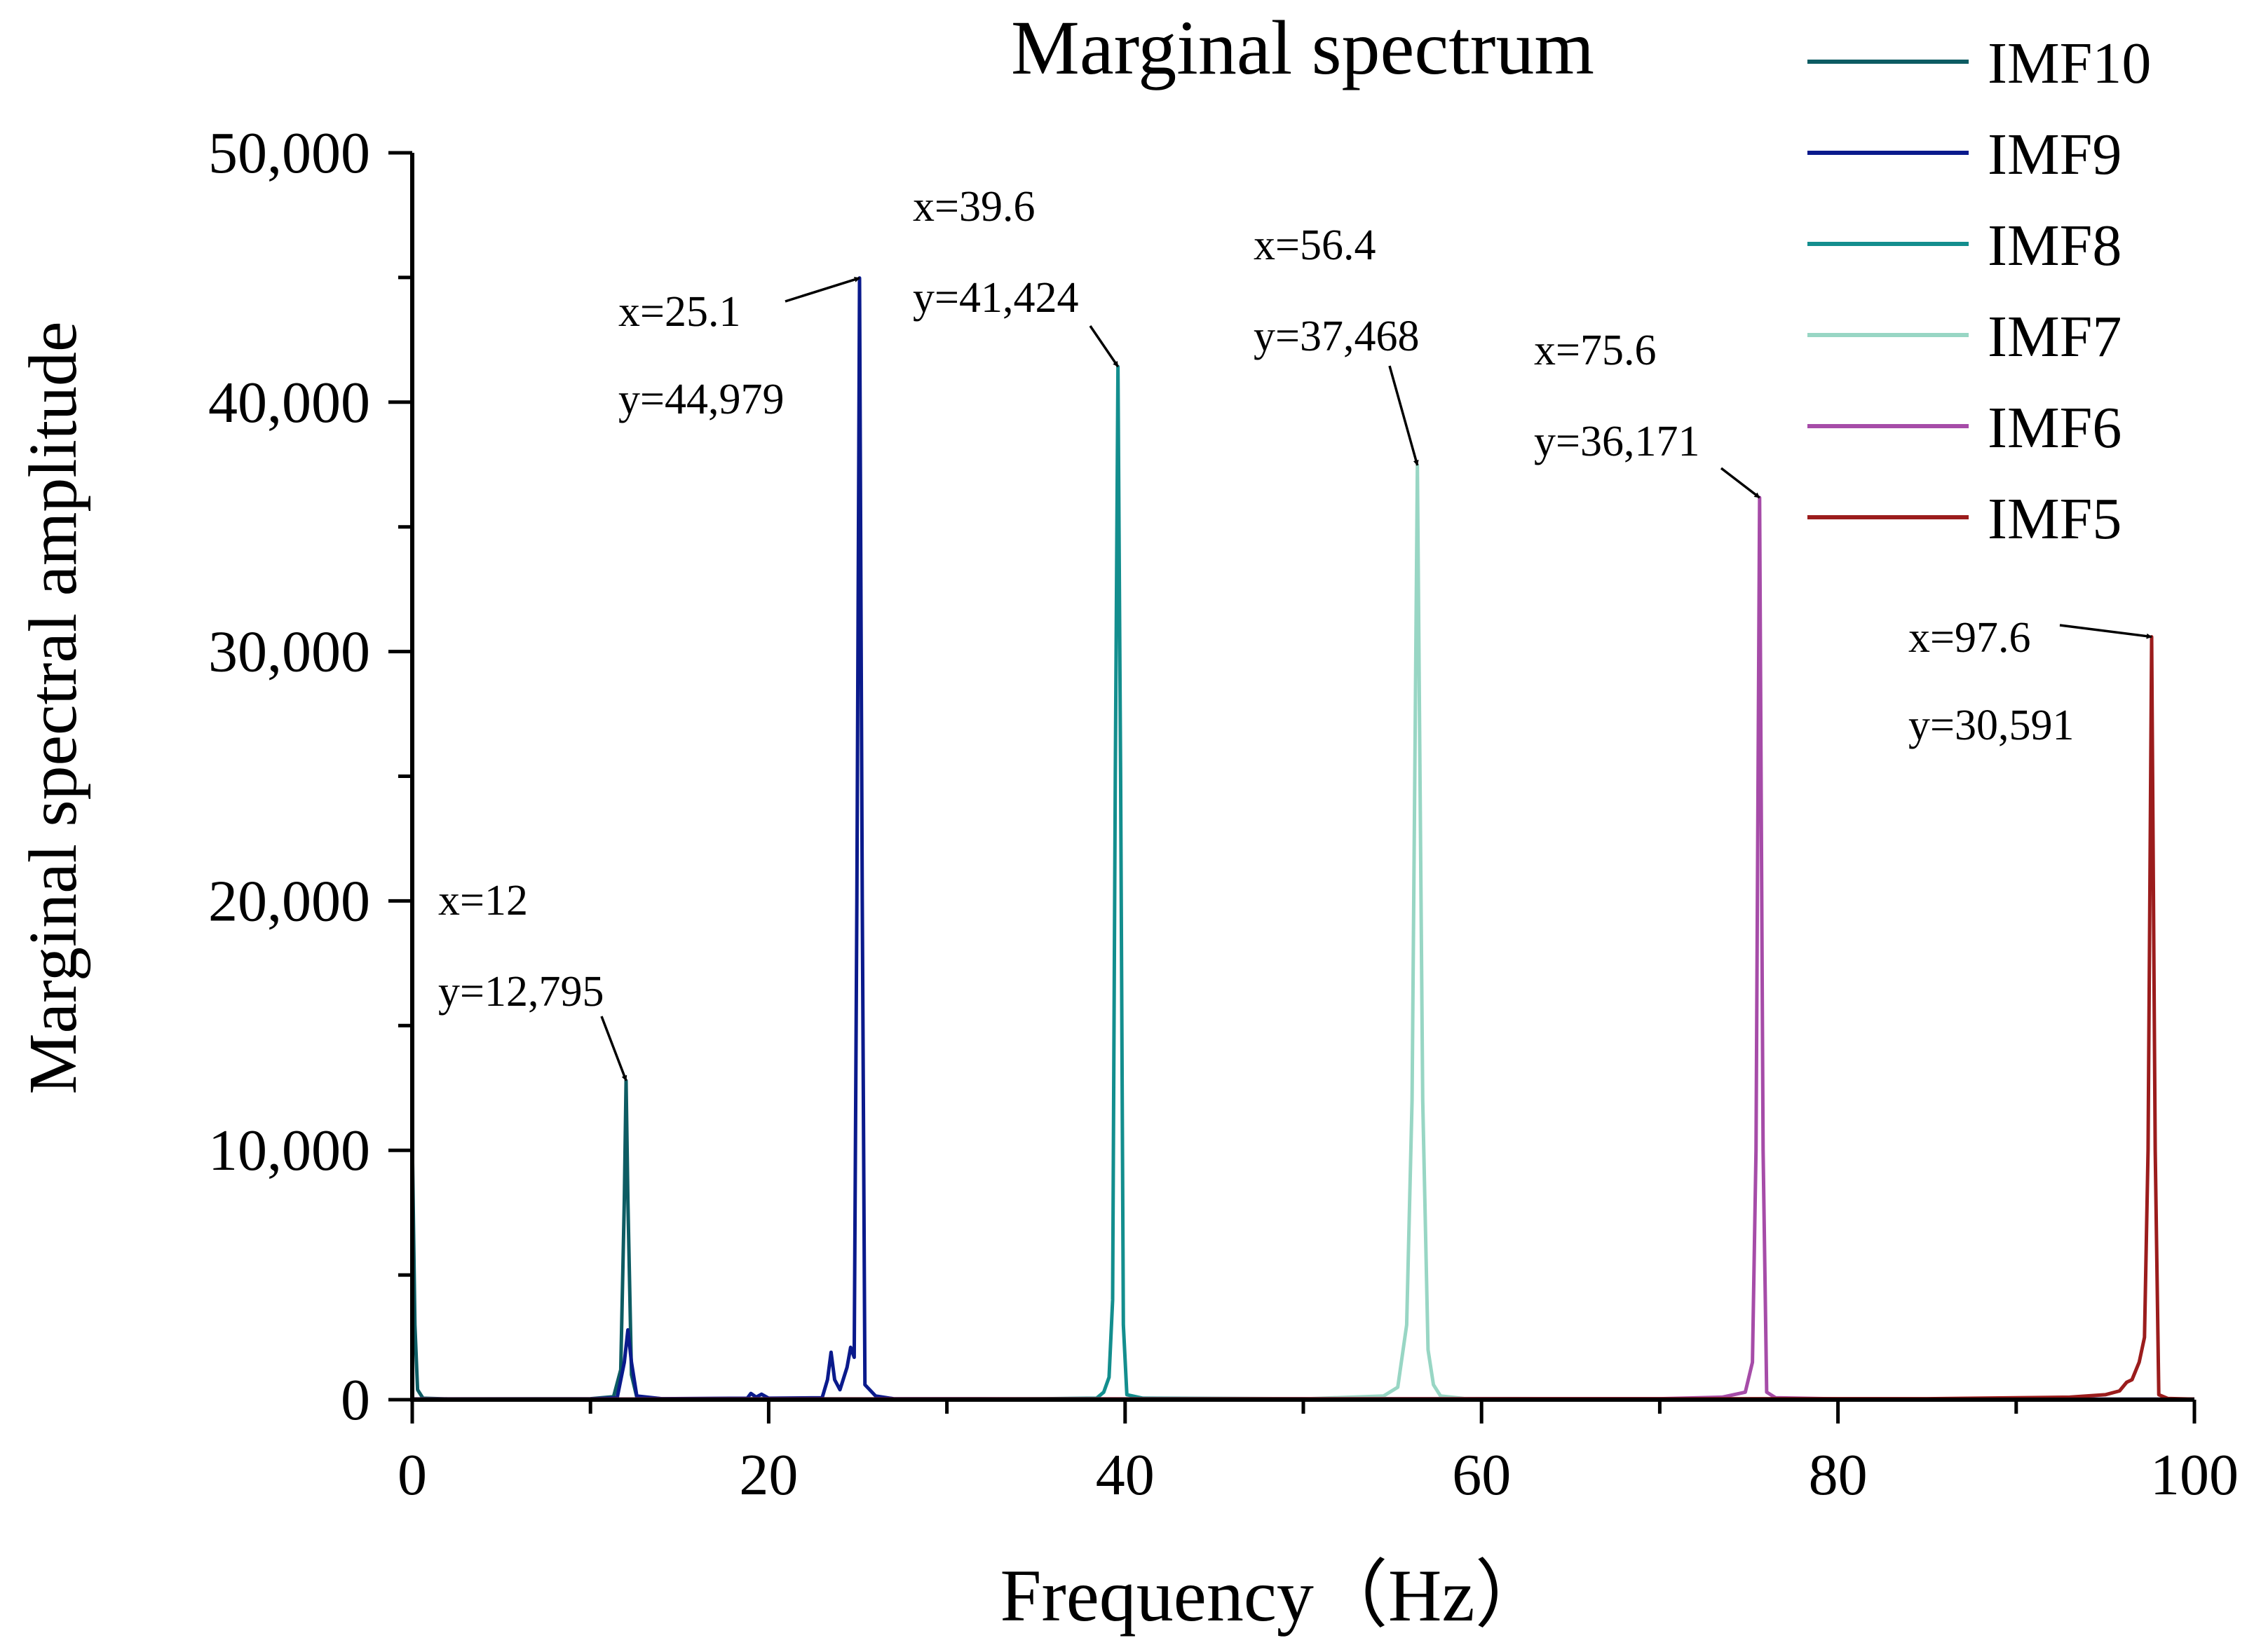 This screenshot has height=1652, width=2254. What do you see at coordinates (289, 403) in the screenshot?
I see `y-tick-label: 40,000` at bounding box center [289, 403].